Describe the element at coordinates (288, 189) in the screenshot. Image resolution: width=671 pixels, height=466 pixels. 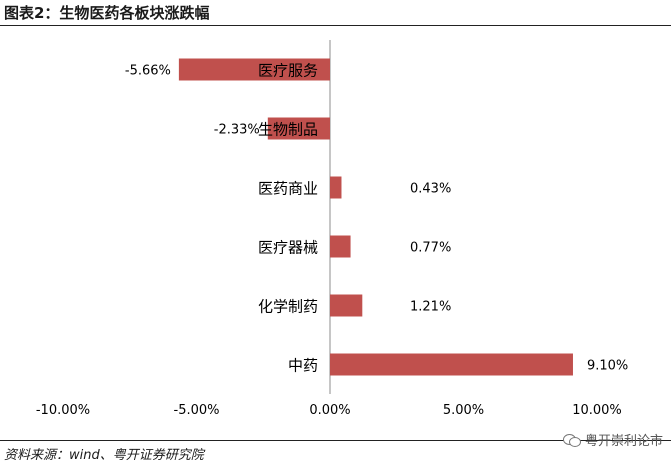
I see `category-label-2: 医药商业` at that location.